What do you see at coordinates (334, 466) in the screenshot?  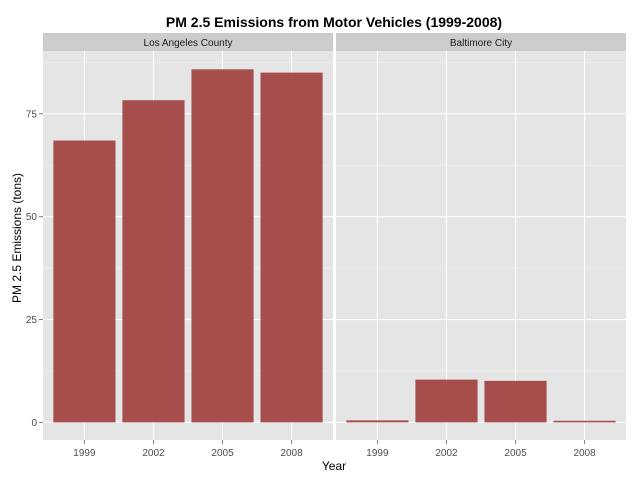 I see `x-axis-title: Year` at bounding box center [334, 466].